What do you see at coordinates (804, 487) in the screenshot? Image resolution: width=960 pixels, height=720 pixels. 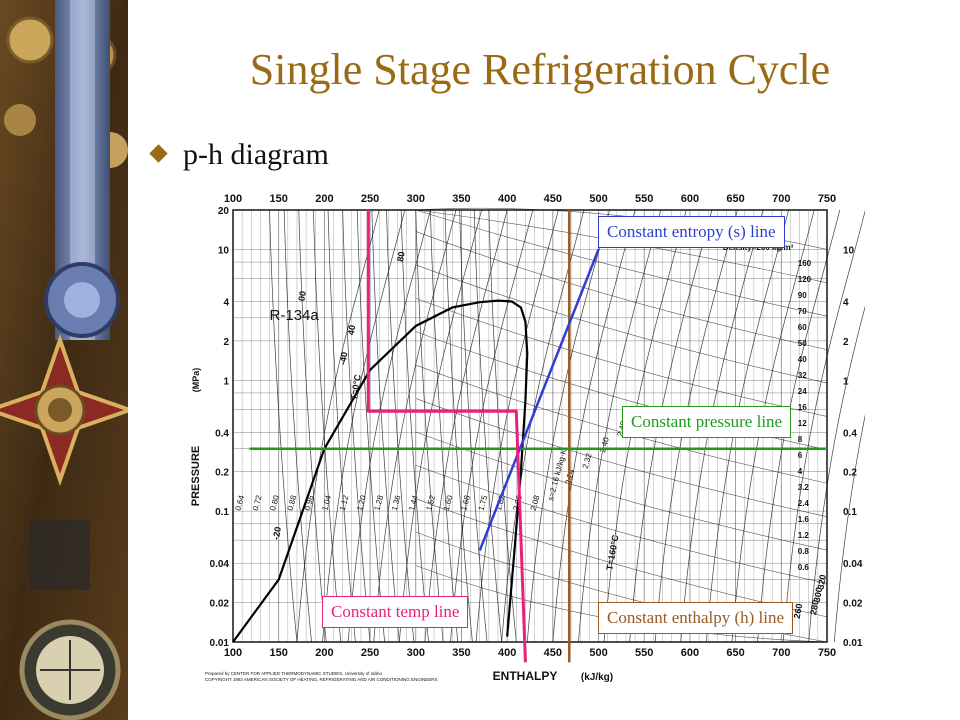 I see `density-label: 3.2` at bounding box center [804, 487].